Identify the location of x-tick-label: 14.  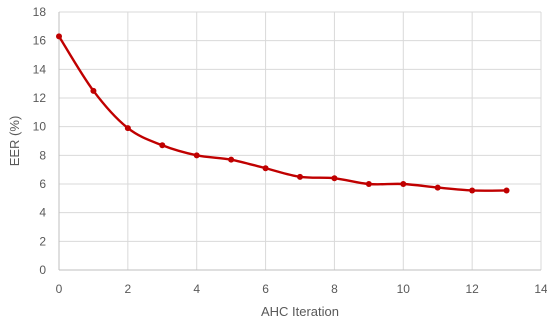
(540, 289).